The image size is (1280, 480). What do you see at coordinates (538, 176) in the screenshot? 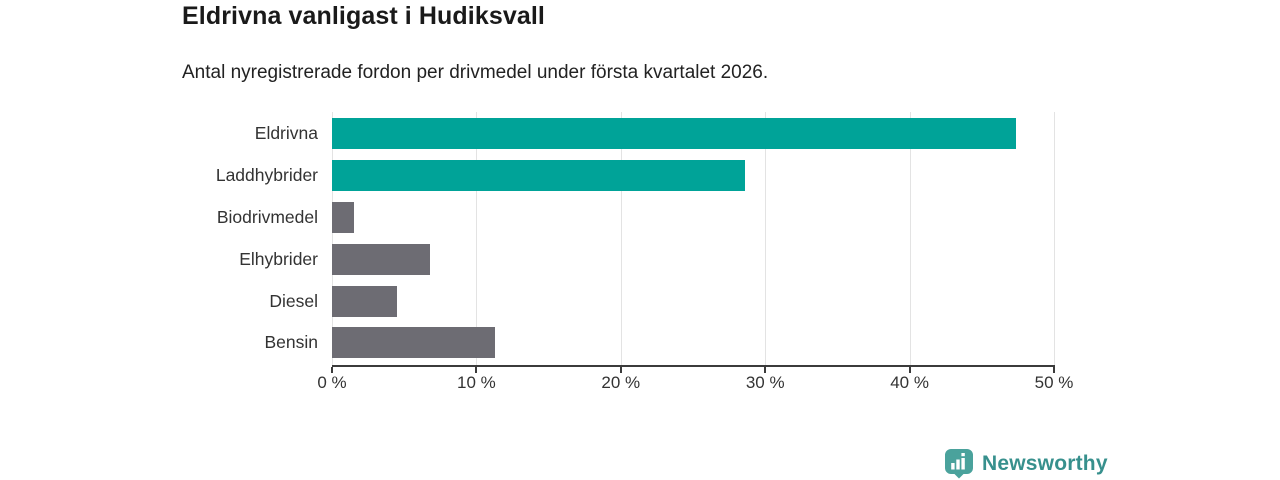
I see `bar-laddhybrider` at bounding box center [538, 176].